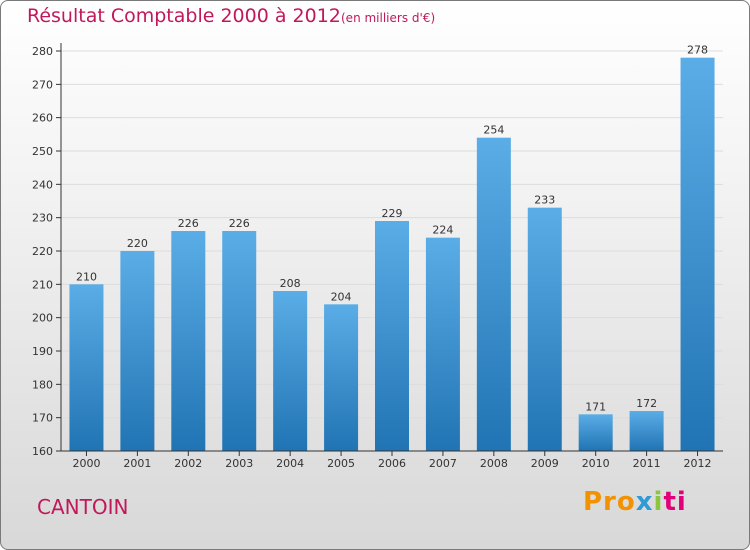  Describe the element at coordinates (42, 218) in the screenshot. I see `y-tick-label: 230` at that location.